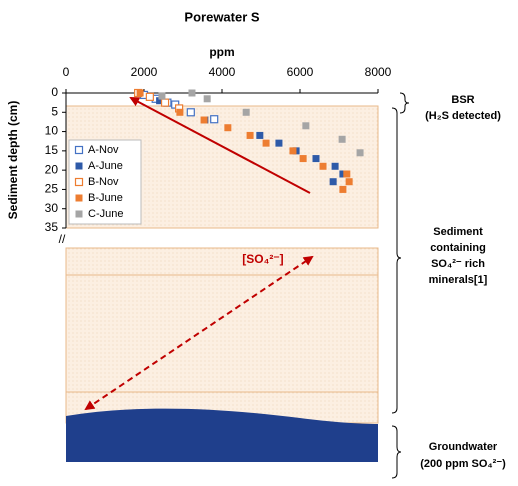 Image resolution: width=518 pixels, height=486 pixels. What do you see at coordinates (378, 72) in the screenshot?
I see `x-tick-label: 8000` at bounding box center [378, 72].